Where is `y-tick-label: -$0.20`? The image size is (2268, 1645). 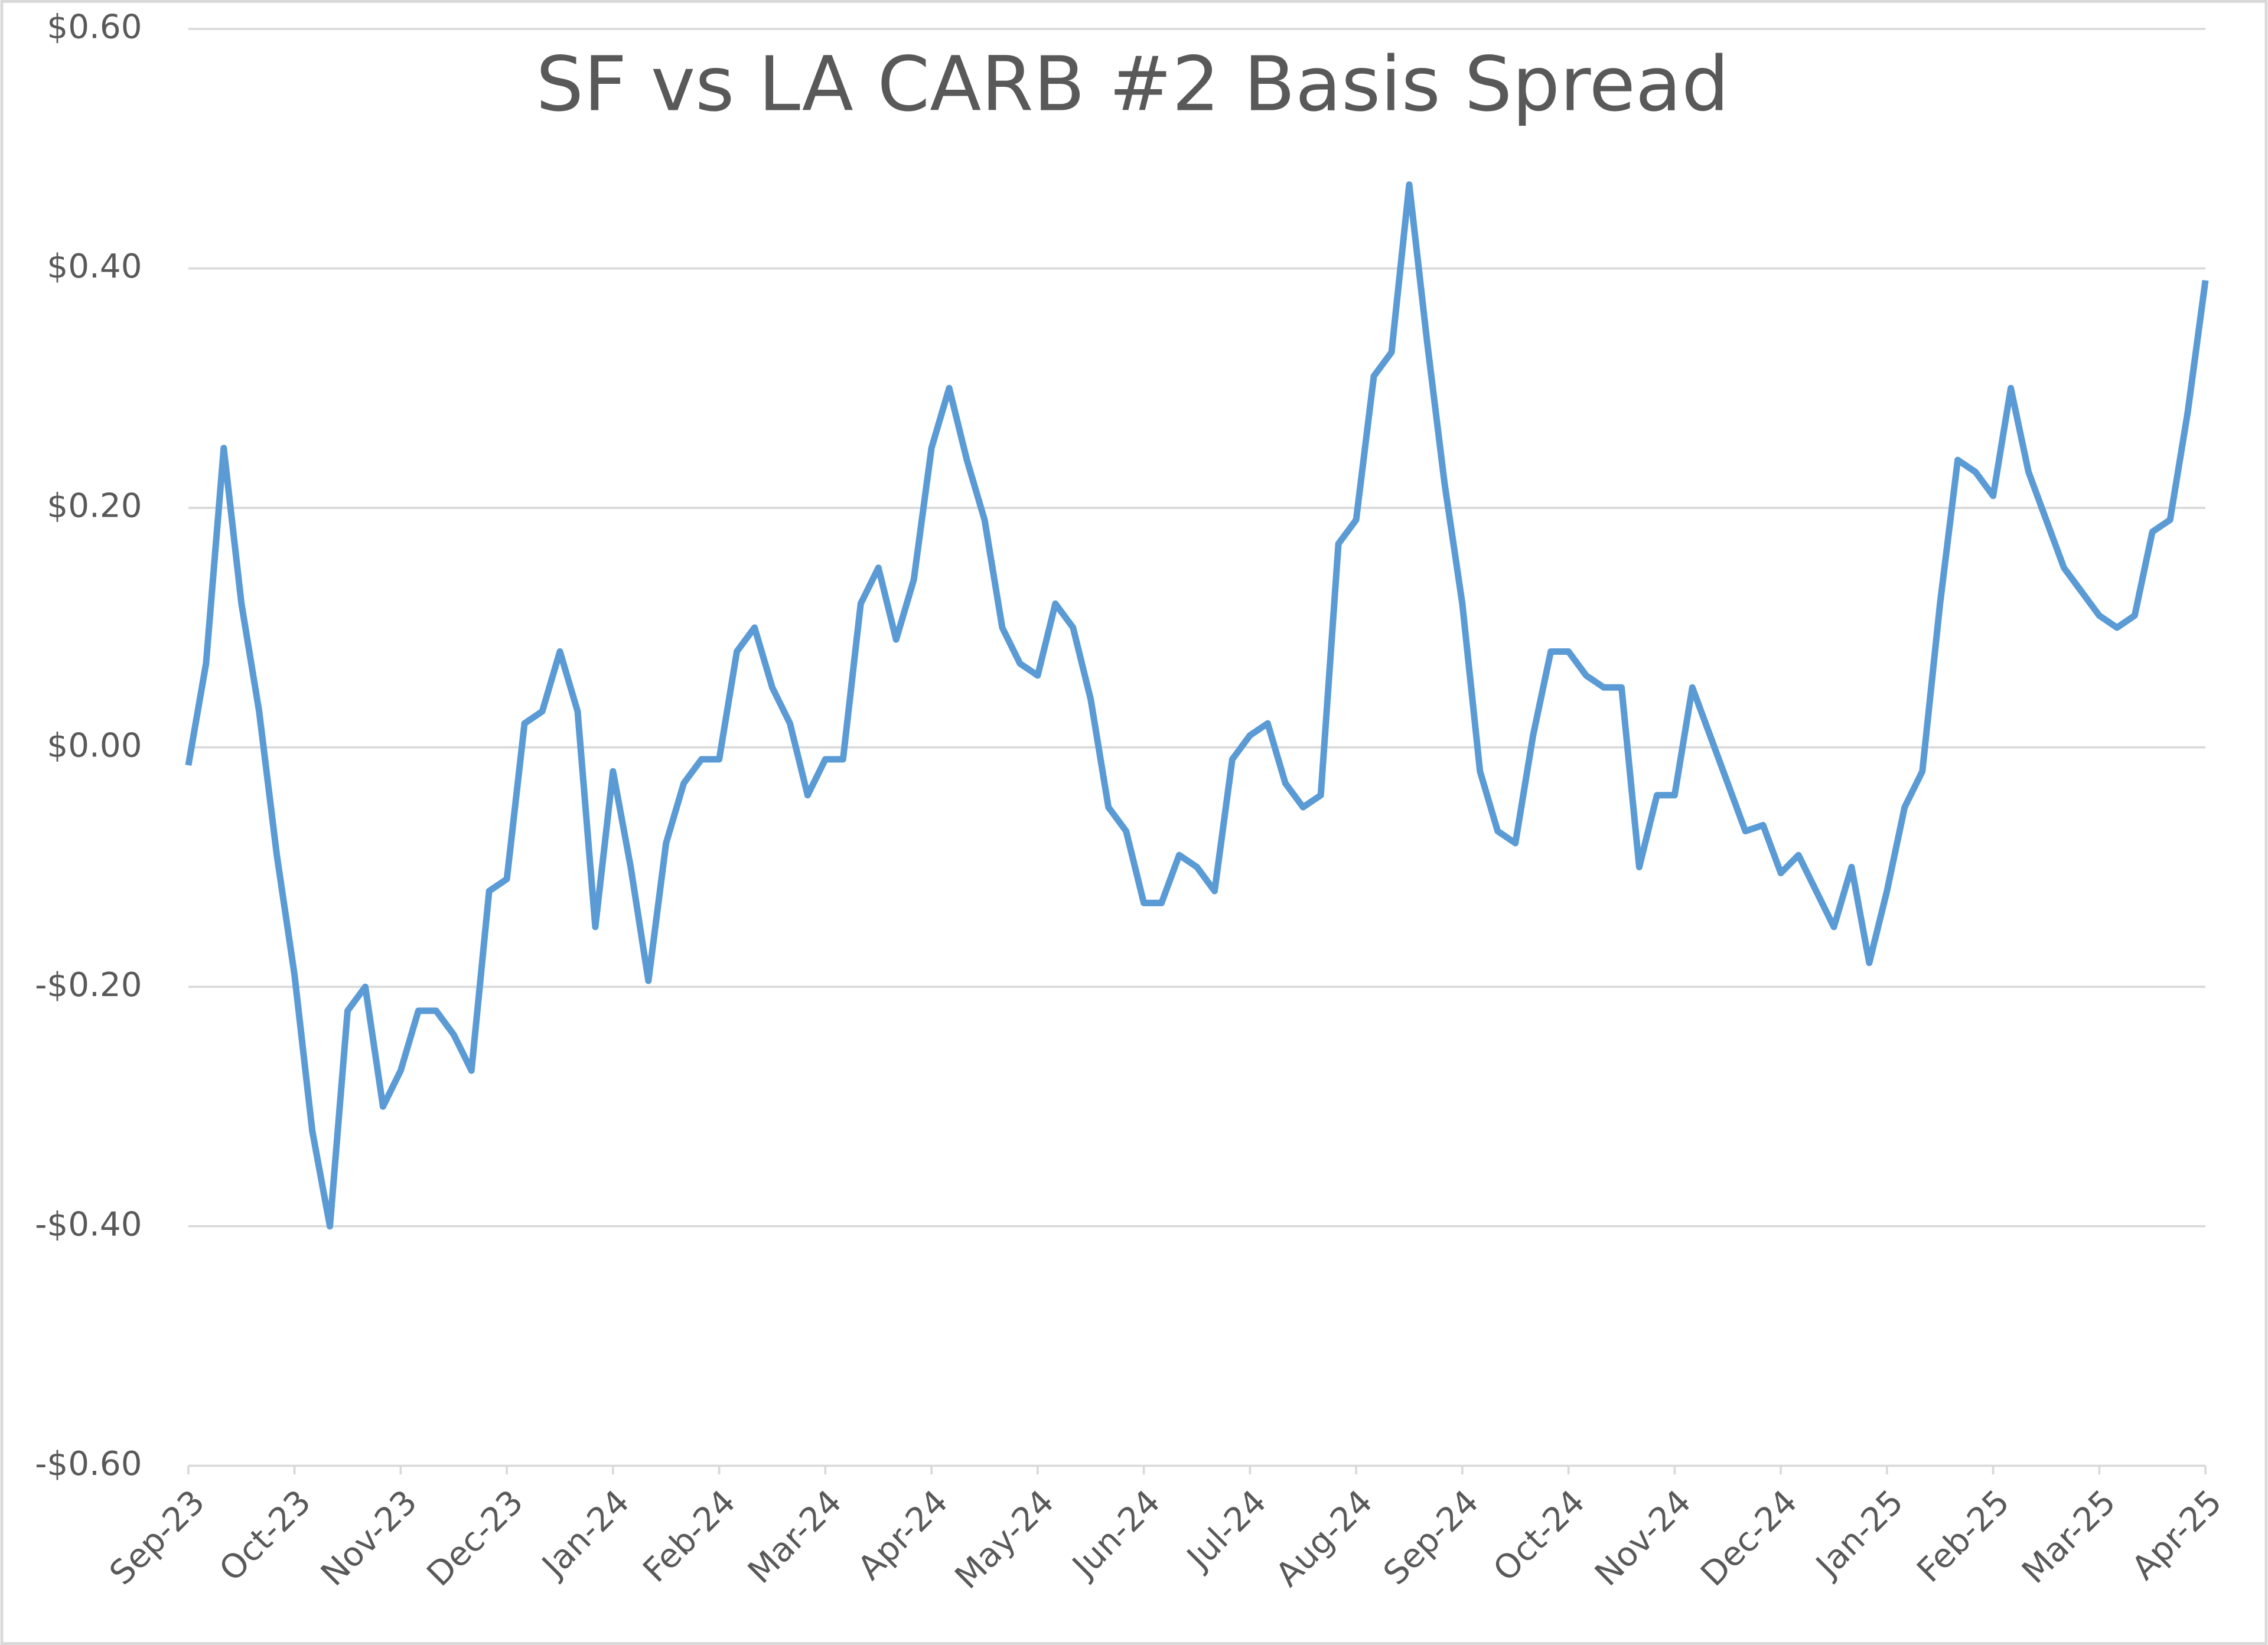
y-tick-label: -$0.20 is located at coordinates (88, 985).